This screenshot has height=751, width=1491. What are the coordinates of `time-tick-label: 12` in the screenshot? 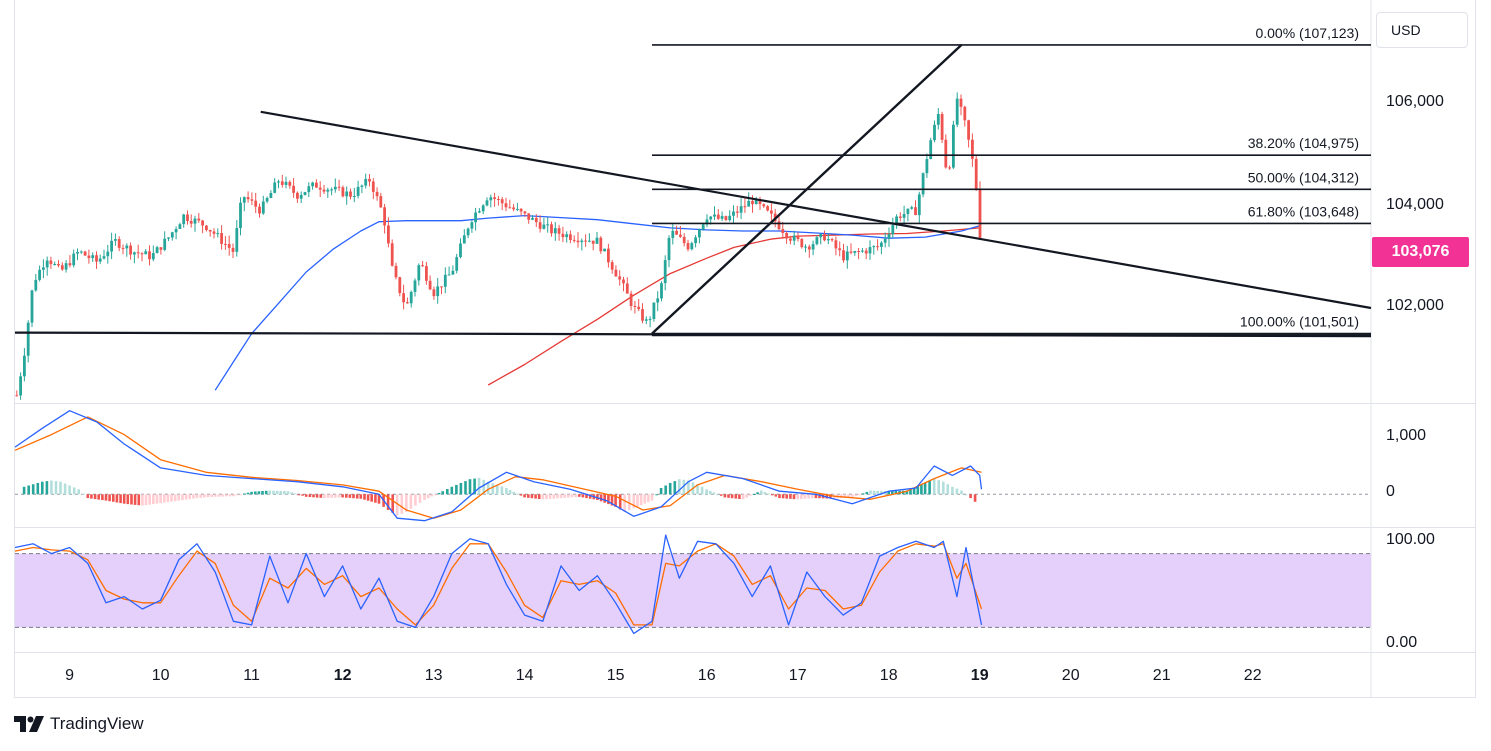 It's located at (343, 675).